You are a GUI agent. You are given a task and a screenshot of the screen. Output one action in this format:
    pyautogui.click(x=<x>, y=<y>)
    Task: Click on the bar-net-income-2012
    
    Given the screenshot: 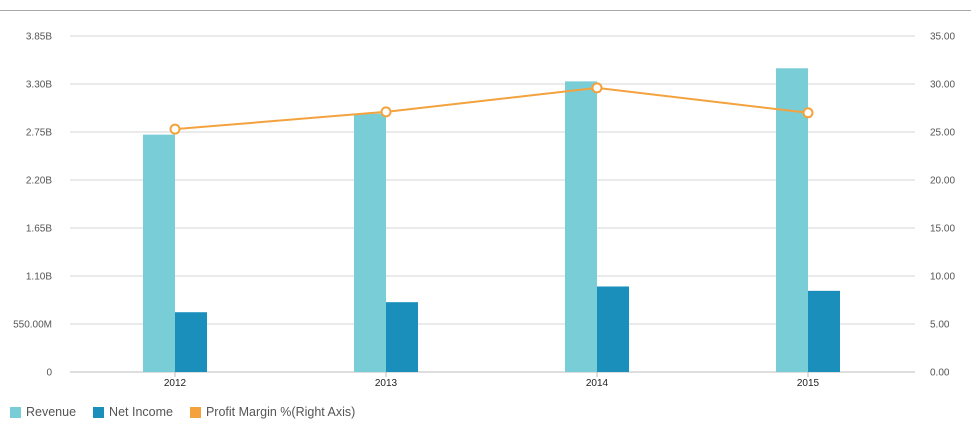 What is the action you would take?
    pyautogui.click(x=191, y=342)
    